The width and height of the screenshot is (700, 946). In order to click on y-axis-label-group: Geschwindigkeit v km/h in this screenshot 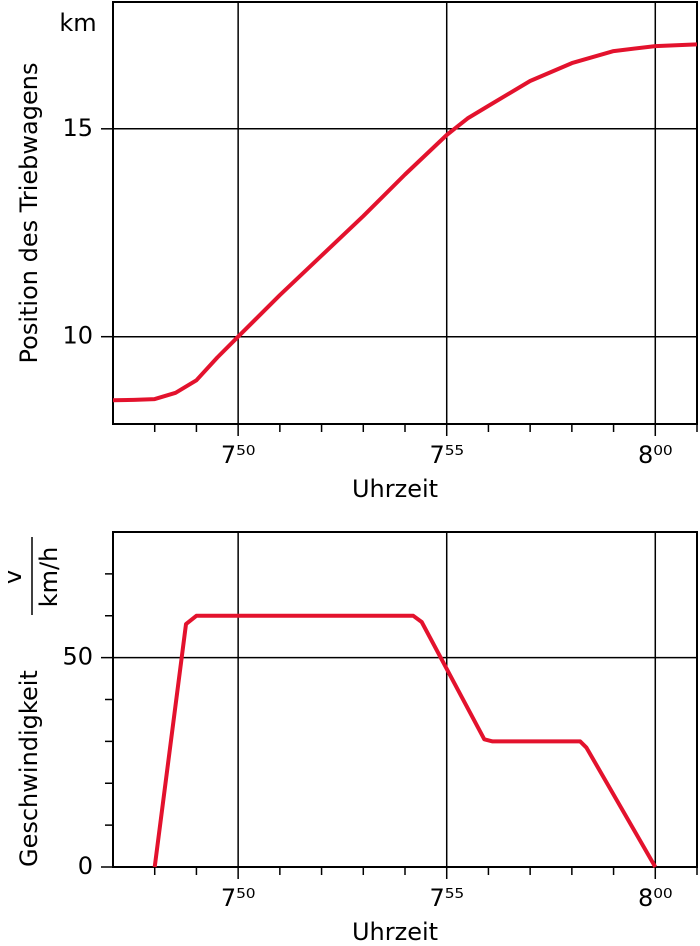, I will do `click(31, 702)`.